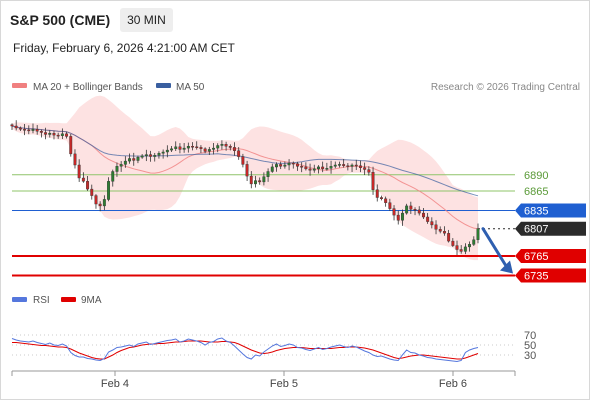 This screenshot has width=590, height=400. Describe the element at coordinates (530, 356) in the screenshot. I see `rsi-tick-30: 30` at that location.